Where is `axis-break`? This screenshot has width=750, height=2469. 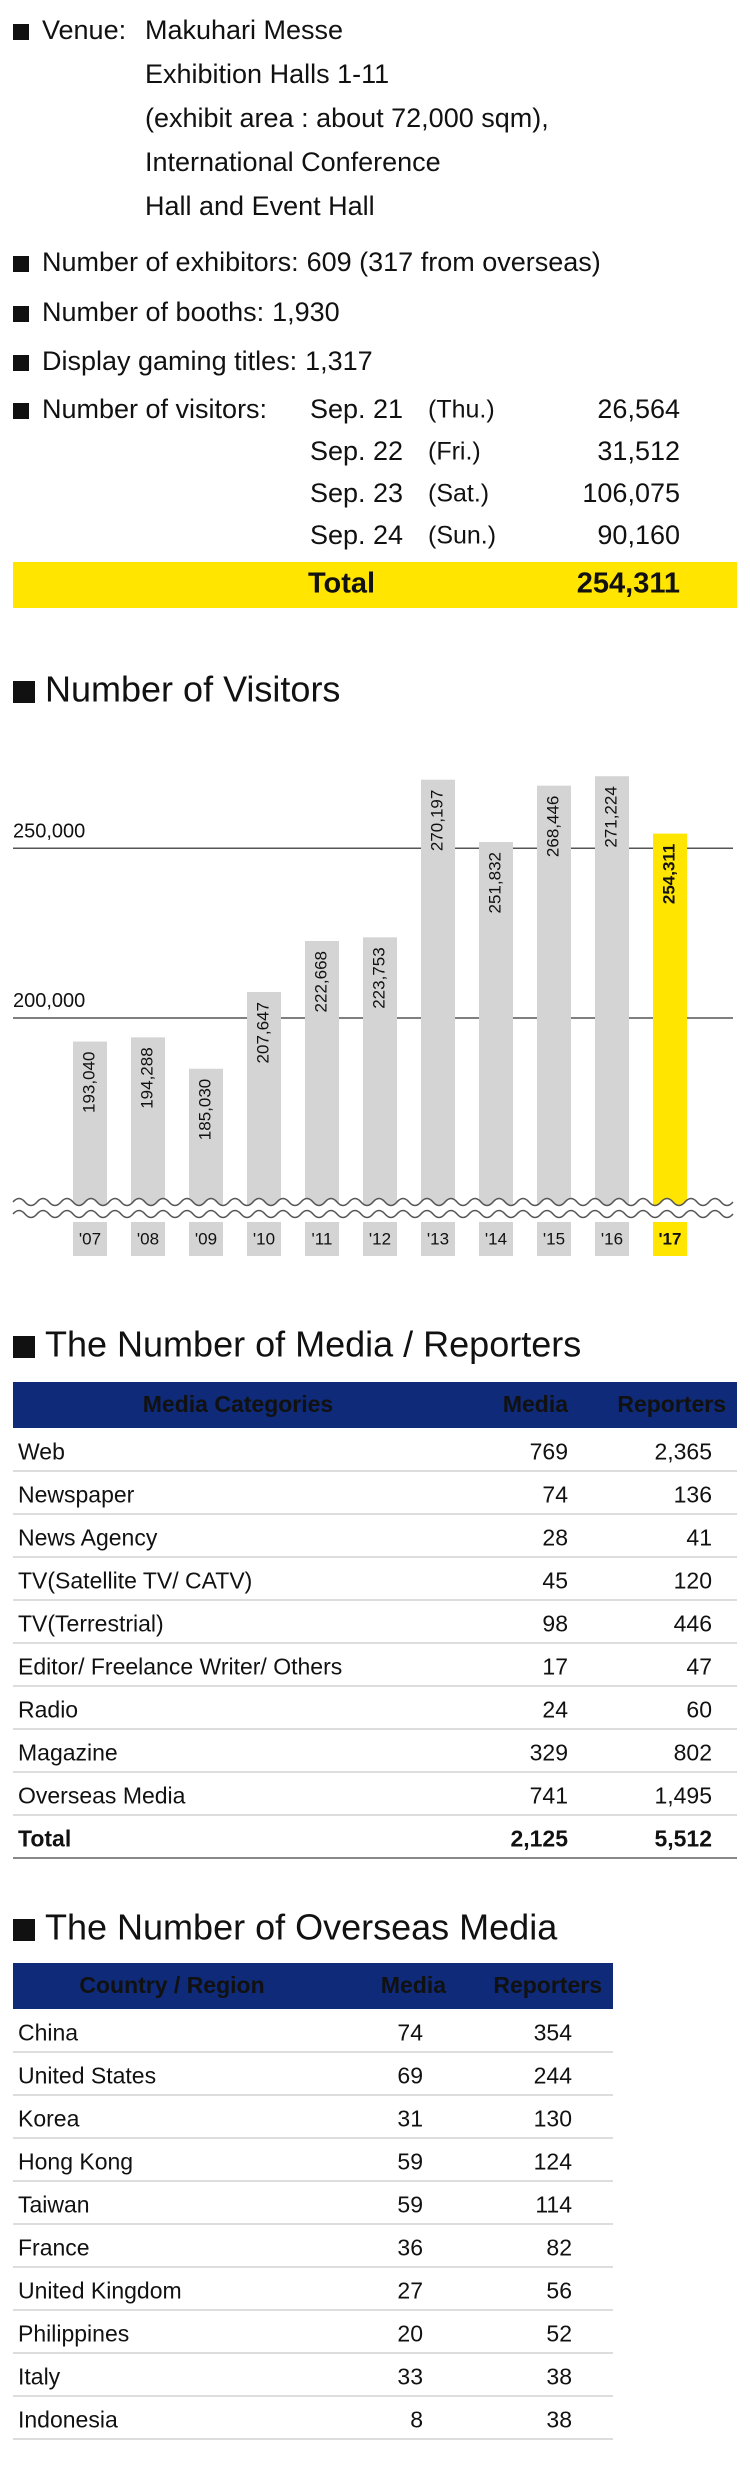 axis-break is located at coordinates (373, 1208).